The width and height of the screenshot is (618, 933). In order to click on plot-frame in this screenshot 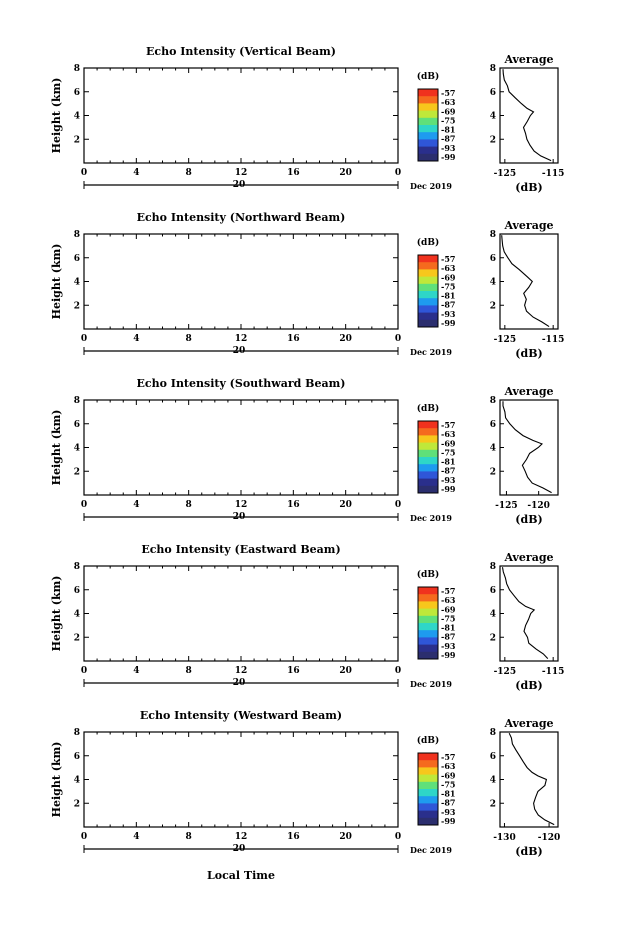, I will do `click(241, 447)`.